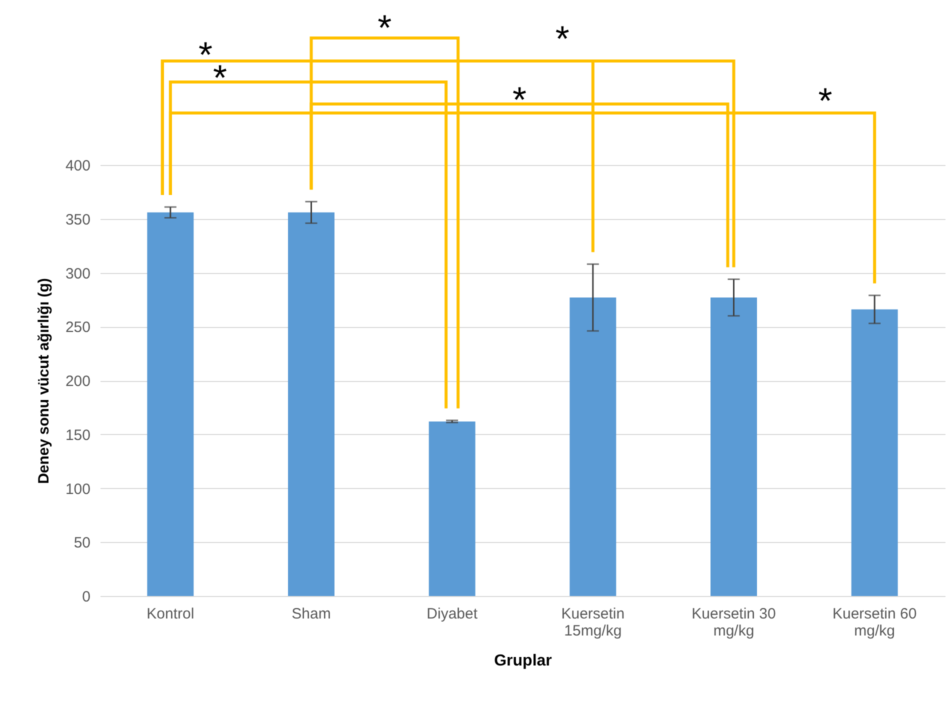 Image resolution: width=951 pixels, height=712 pixels. I want to click on y-tick-label: 150, so click(77, 435).